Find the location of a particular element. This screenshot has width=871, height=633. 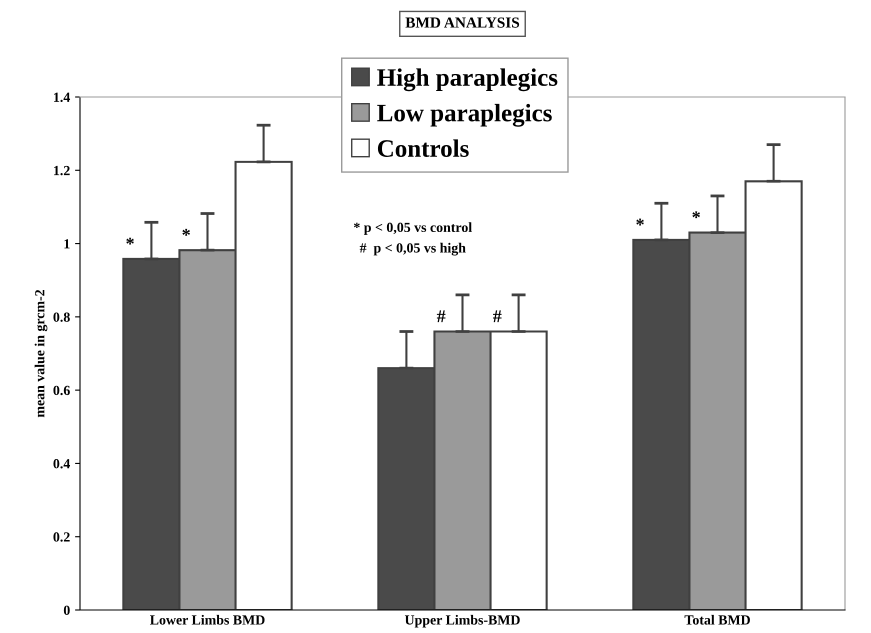

legend-label: Controls is located at coordinates (423, 148).